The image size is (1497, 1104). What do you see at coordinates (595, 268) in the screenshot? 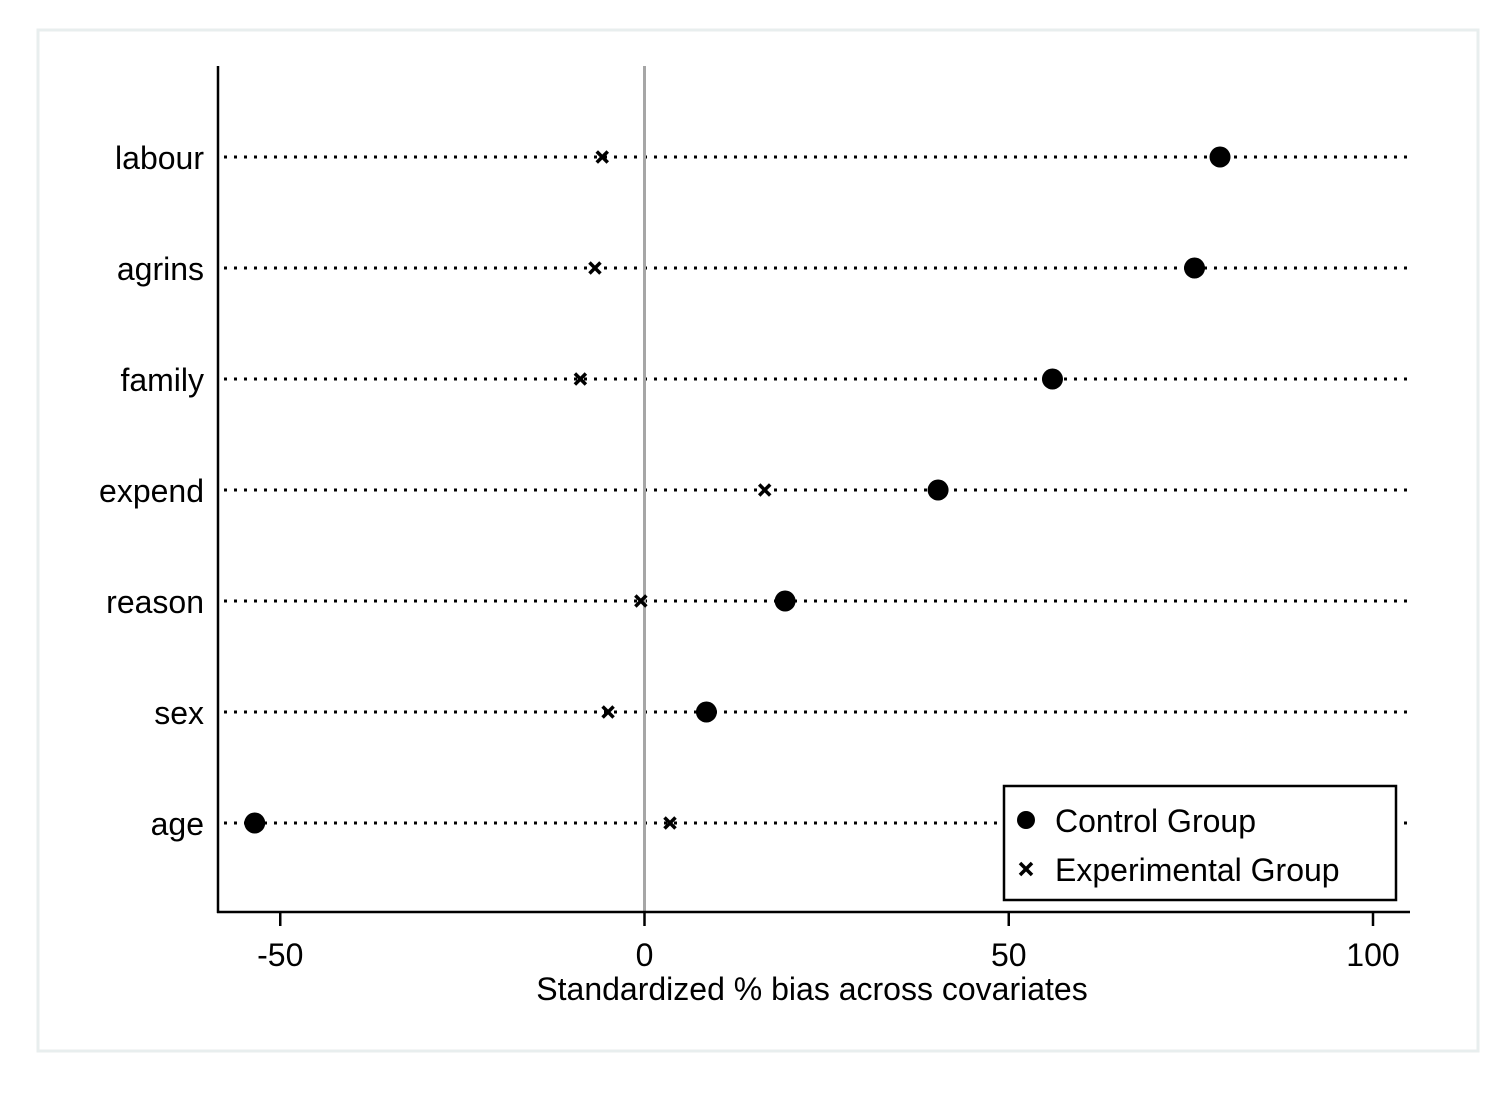
I see `experimental-point-agrins` at bounding box center [595, 268].